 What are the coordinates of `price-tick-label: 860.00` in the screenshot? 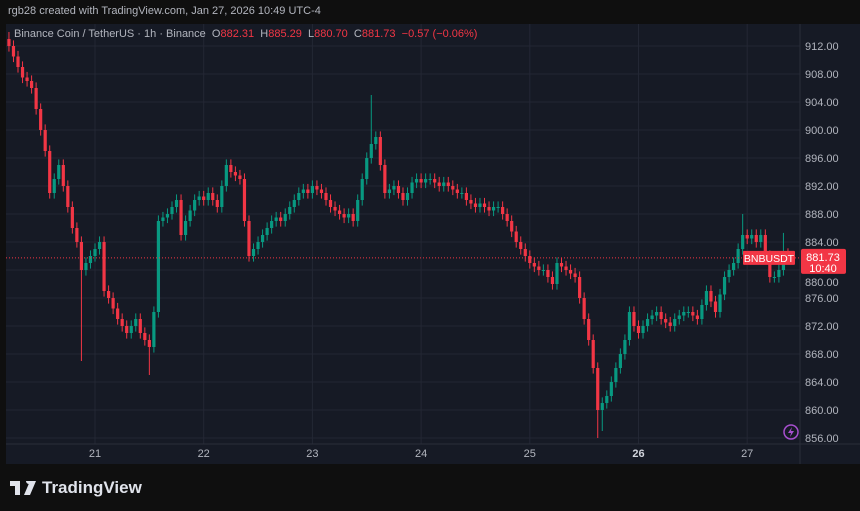 It's located at (822, 411).